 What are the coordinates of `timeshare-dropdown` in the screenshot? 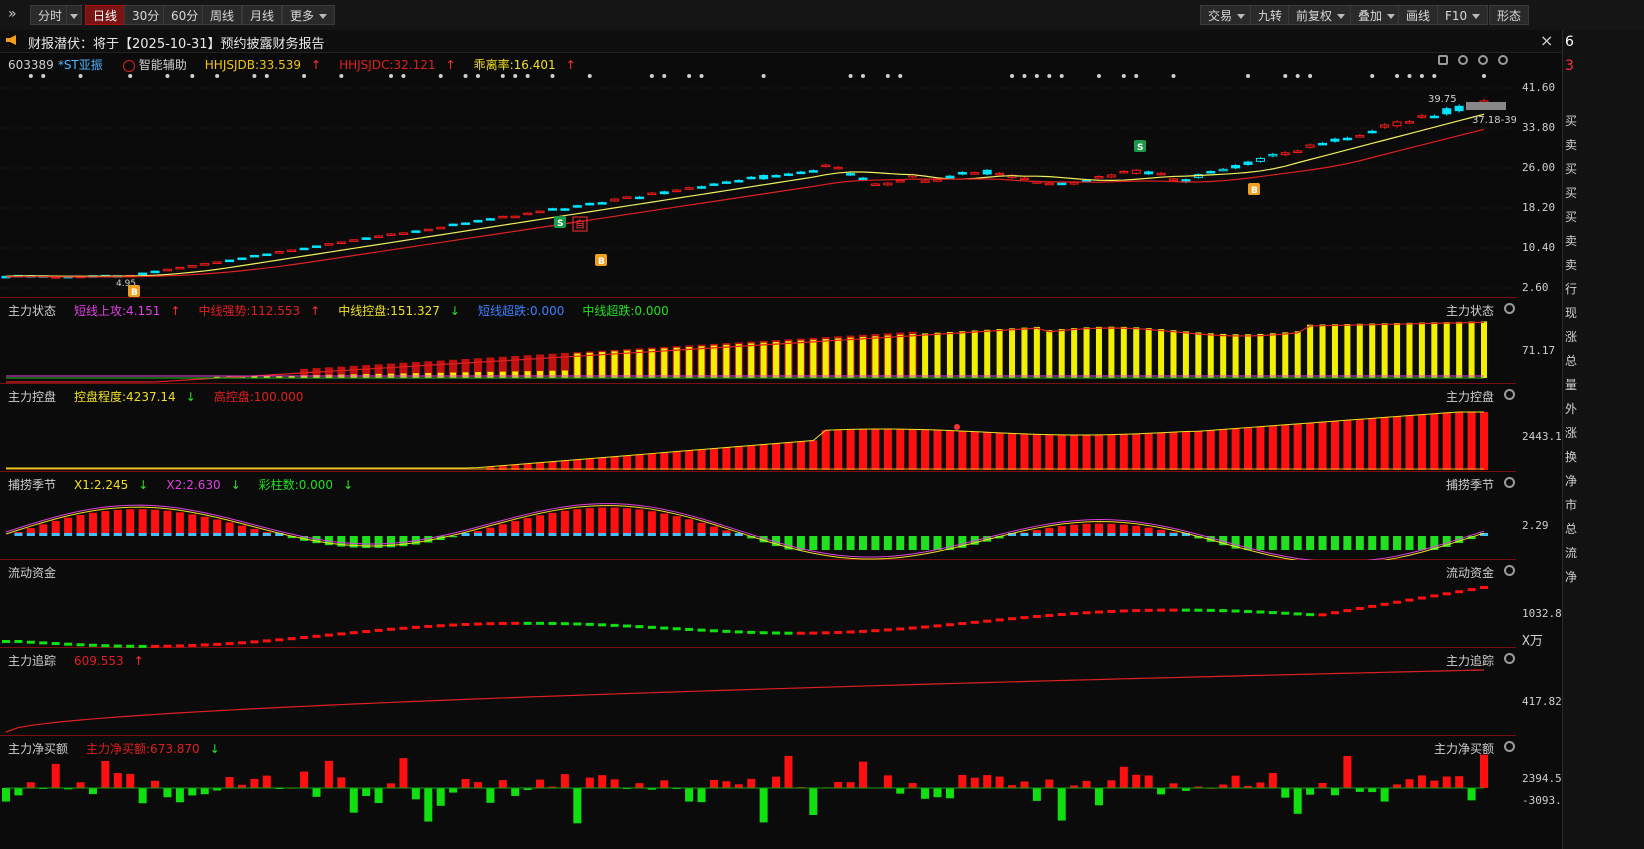 It's located at (74, 15).